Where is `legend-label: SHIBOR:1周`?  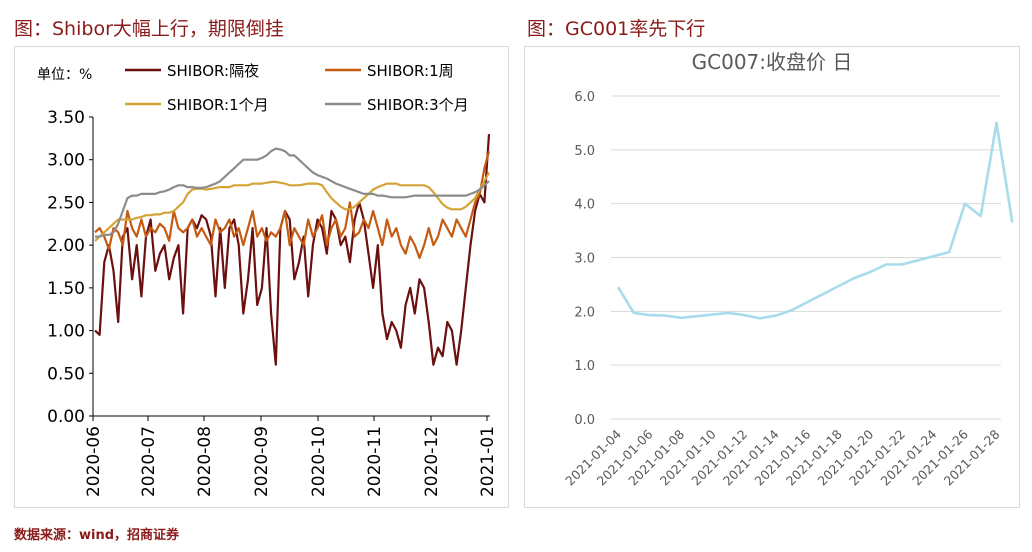
legend-label: SHIBOR:1周 is located at coordinates (410, 71).